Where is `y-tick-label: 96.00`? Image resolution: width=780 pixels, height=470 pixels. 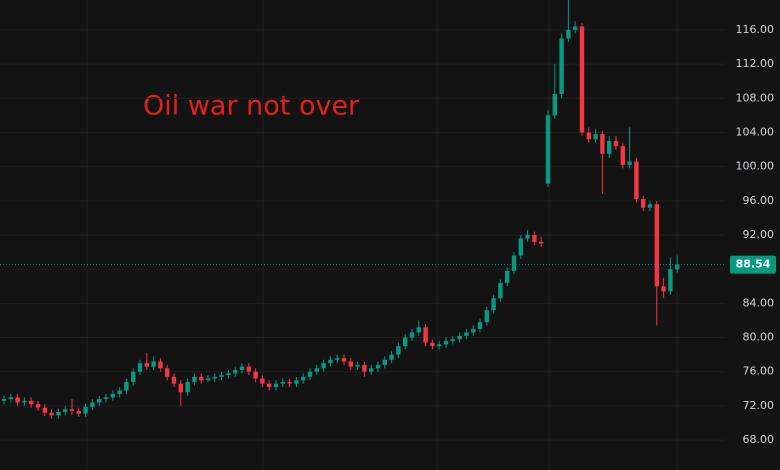 y-tick-label: 96.00 is located at coordinates (759, 200).